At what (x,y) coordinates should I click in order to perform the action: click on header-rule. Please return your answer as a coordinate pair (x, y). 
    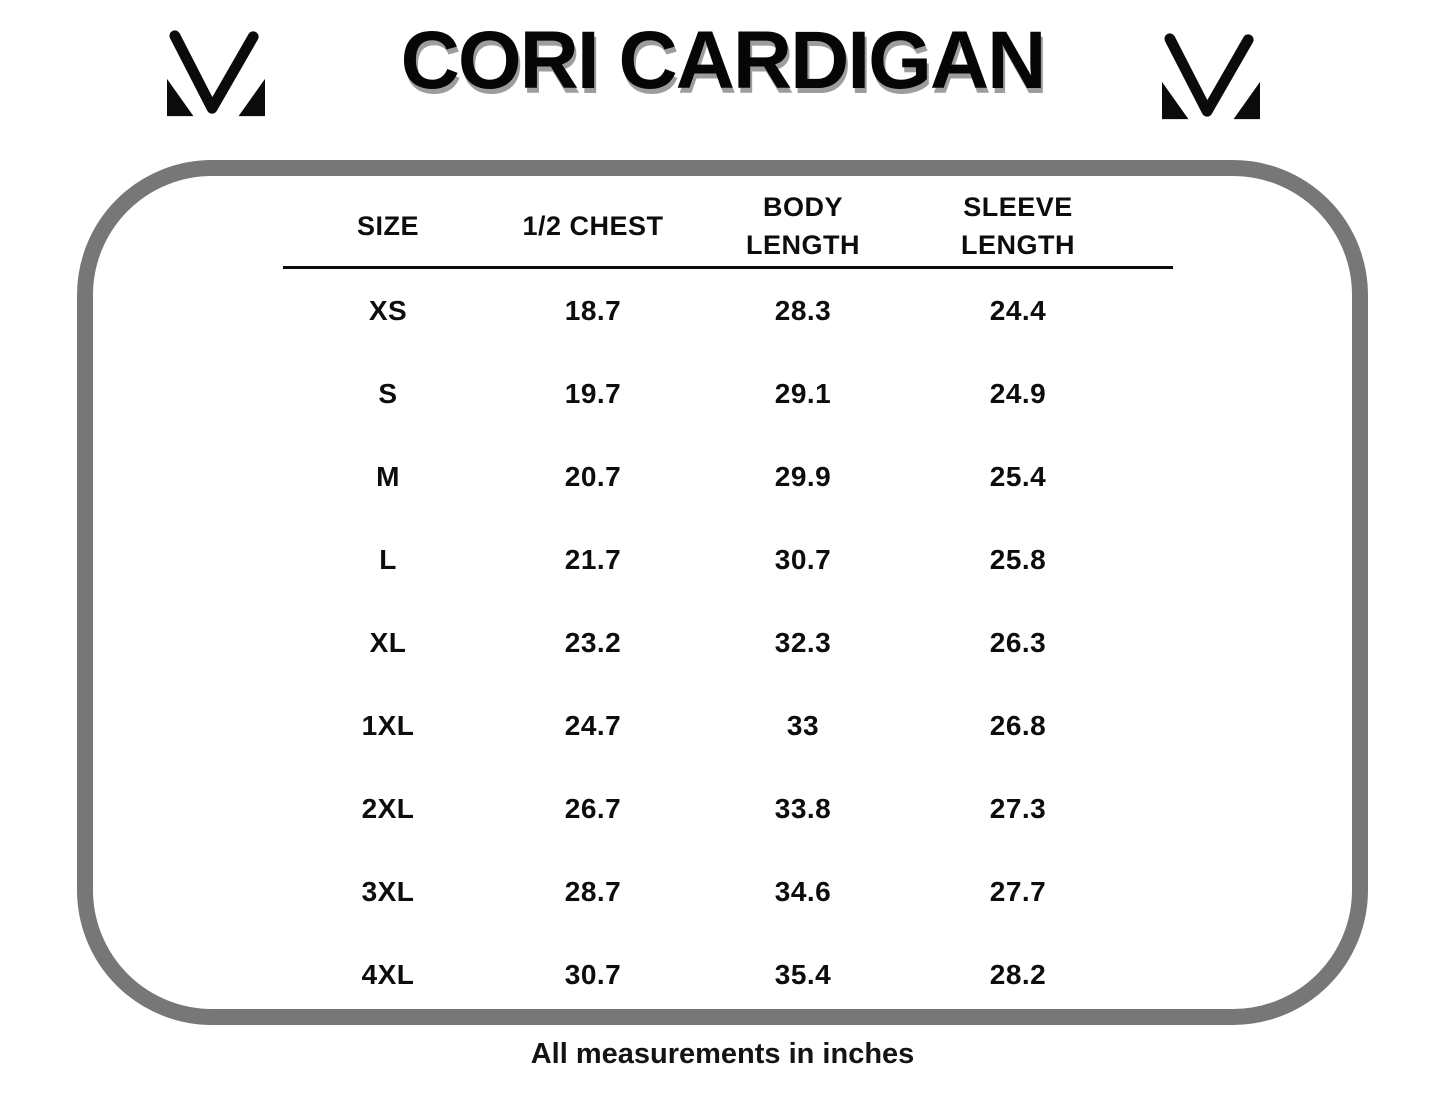
    Looking at the image, I should click on (728, 267).